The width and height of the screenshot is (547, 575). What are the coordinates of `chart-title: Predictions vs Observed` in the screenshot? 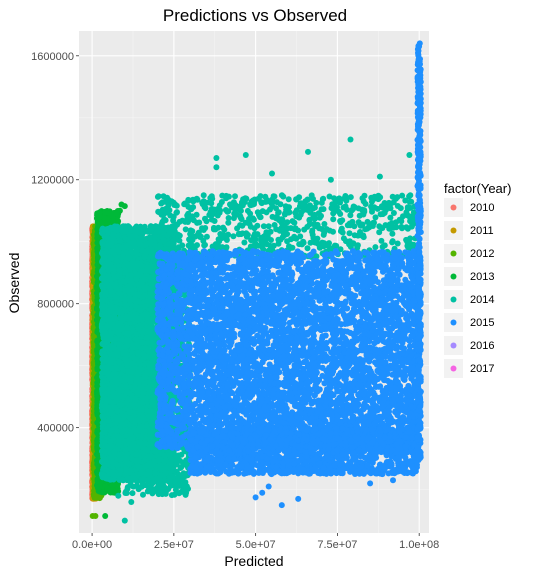 It's located at (255, 15).